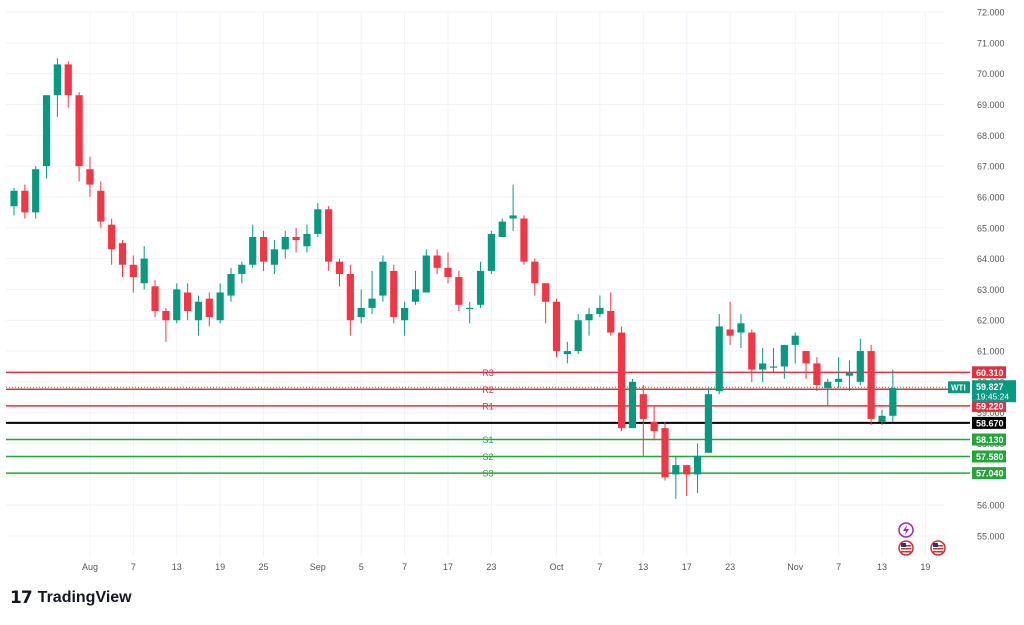 This screenshot has height=625, width=1024. Describe the element at coordinates (991, 43) in the screenshot. I see `y-tick-label: 71.000` at that location.